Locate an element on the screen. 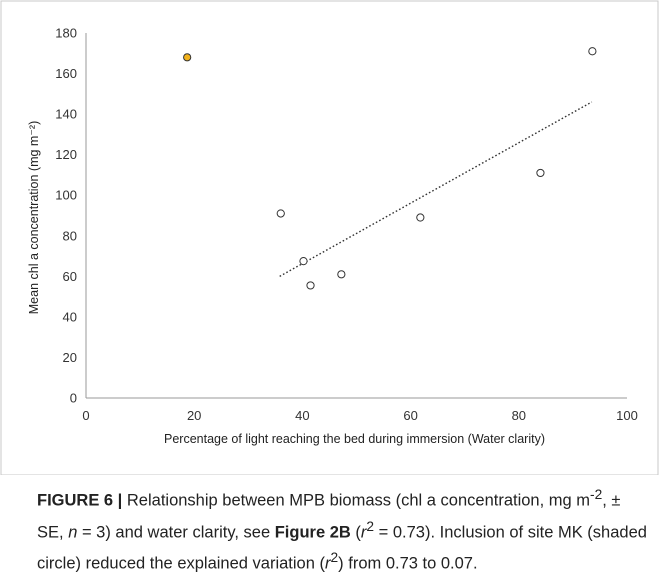 The height and width of the screenshot is (577, 659). y-tick-label: 40 is located at coordinates (70, 316).